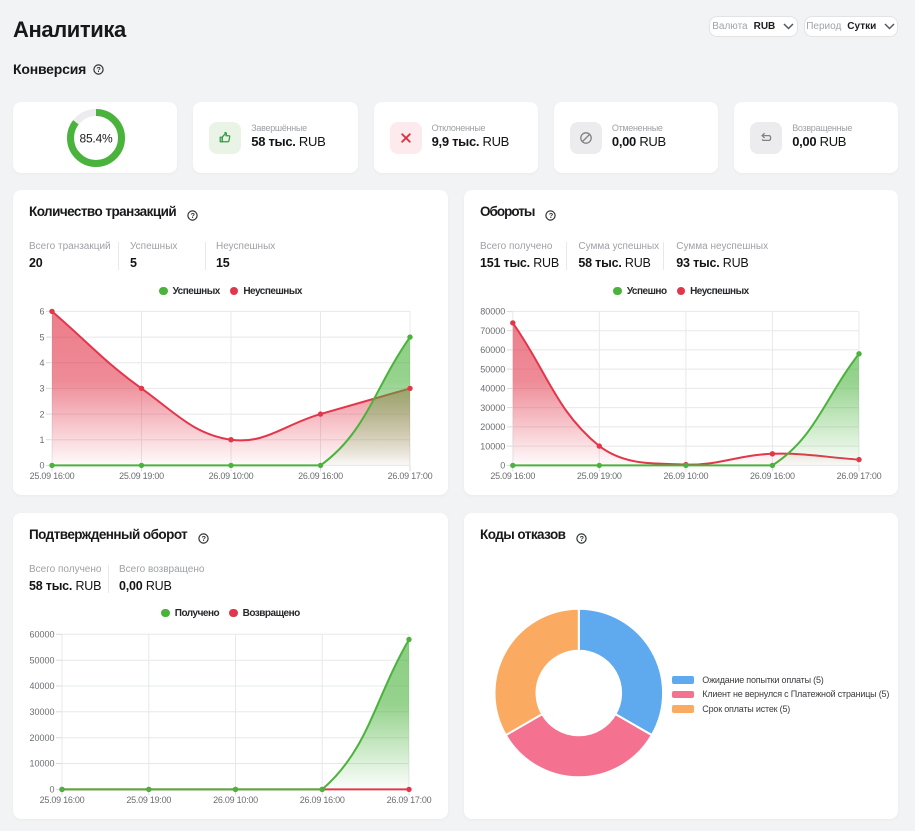 This screenshot has width=915, height=831. What do you see at coordinates (41, 363) in the screenshot?
I see `svg-text: 4` at bounding box center [41, 363].